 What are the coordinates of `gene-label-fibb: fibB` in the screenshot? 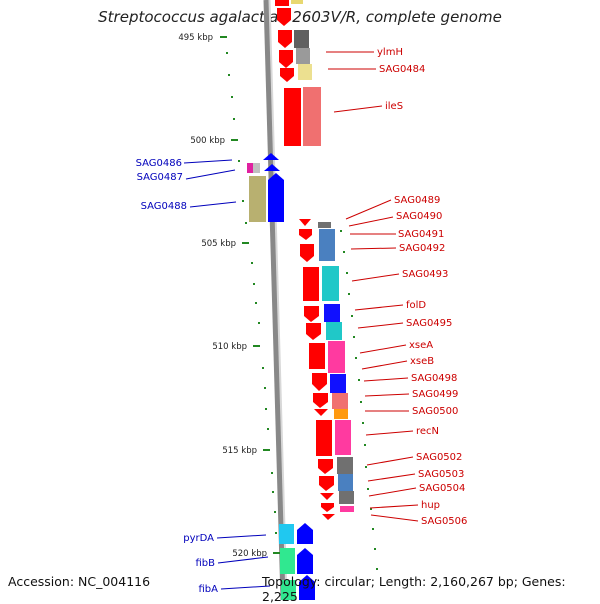 It's located at (205, 563).